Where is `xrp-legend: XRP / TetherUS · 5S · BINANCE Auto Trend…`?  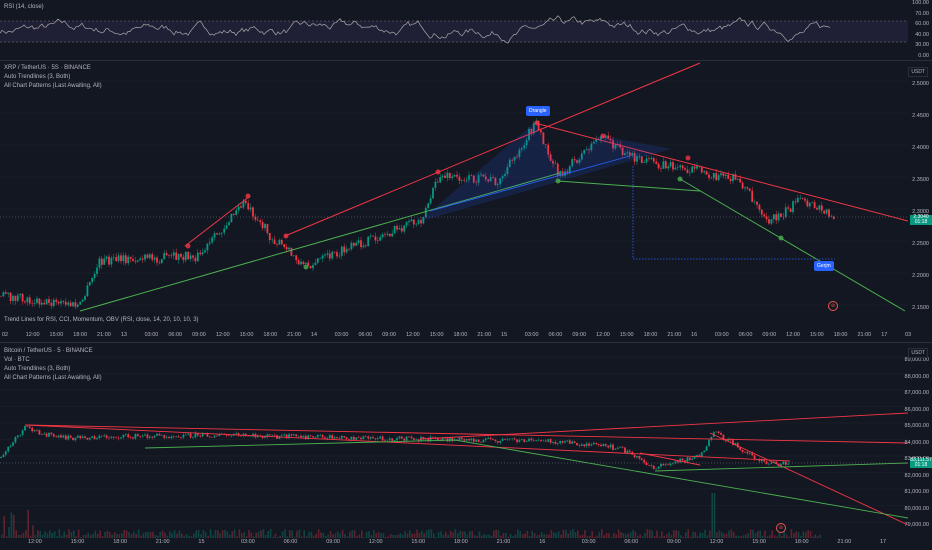
xrp-legend: XRP / TetherUS · 5S · BINANCE Auto Trend… is located at coordinates (53, 77).